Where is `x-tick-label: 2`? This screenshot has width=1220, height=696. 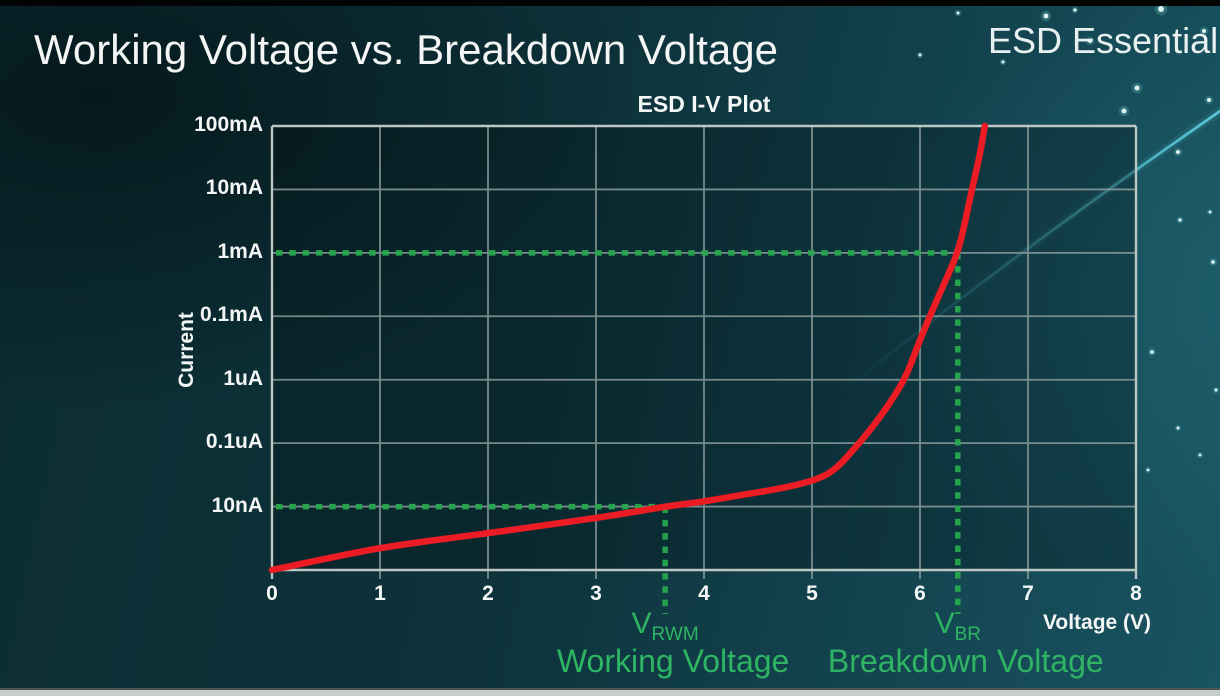 x-tick-label: 2 is located at coordinates (488, 593).